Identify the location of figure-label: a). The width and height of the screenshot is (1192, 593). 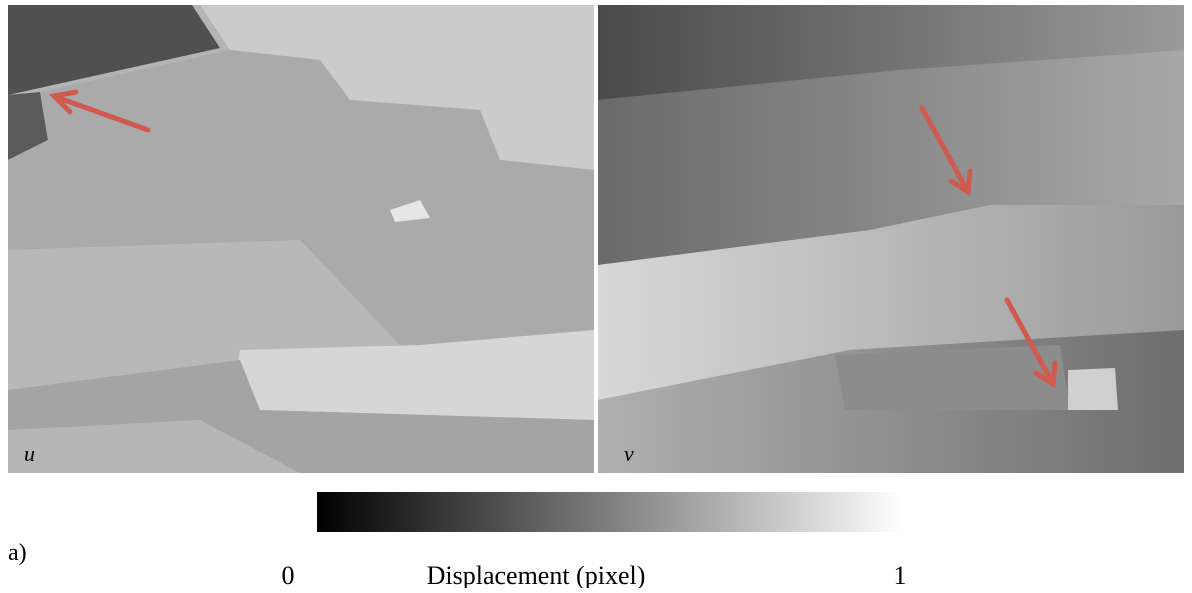
(17, 553).